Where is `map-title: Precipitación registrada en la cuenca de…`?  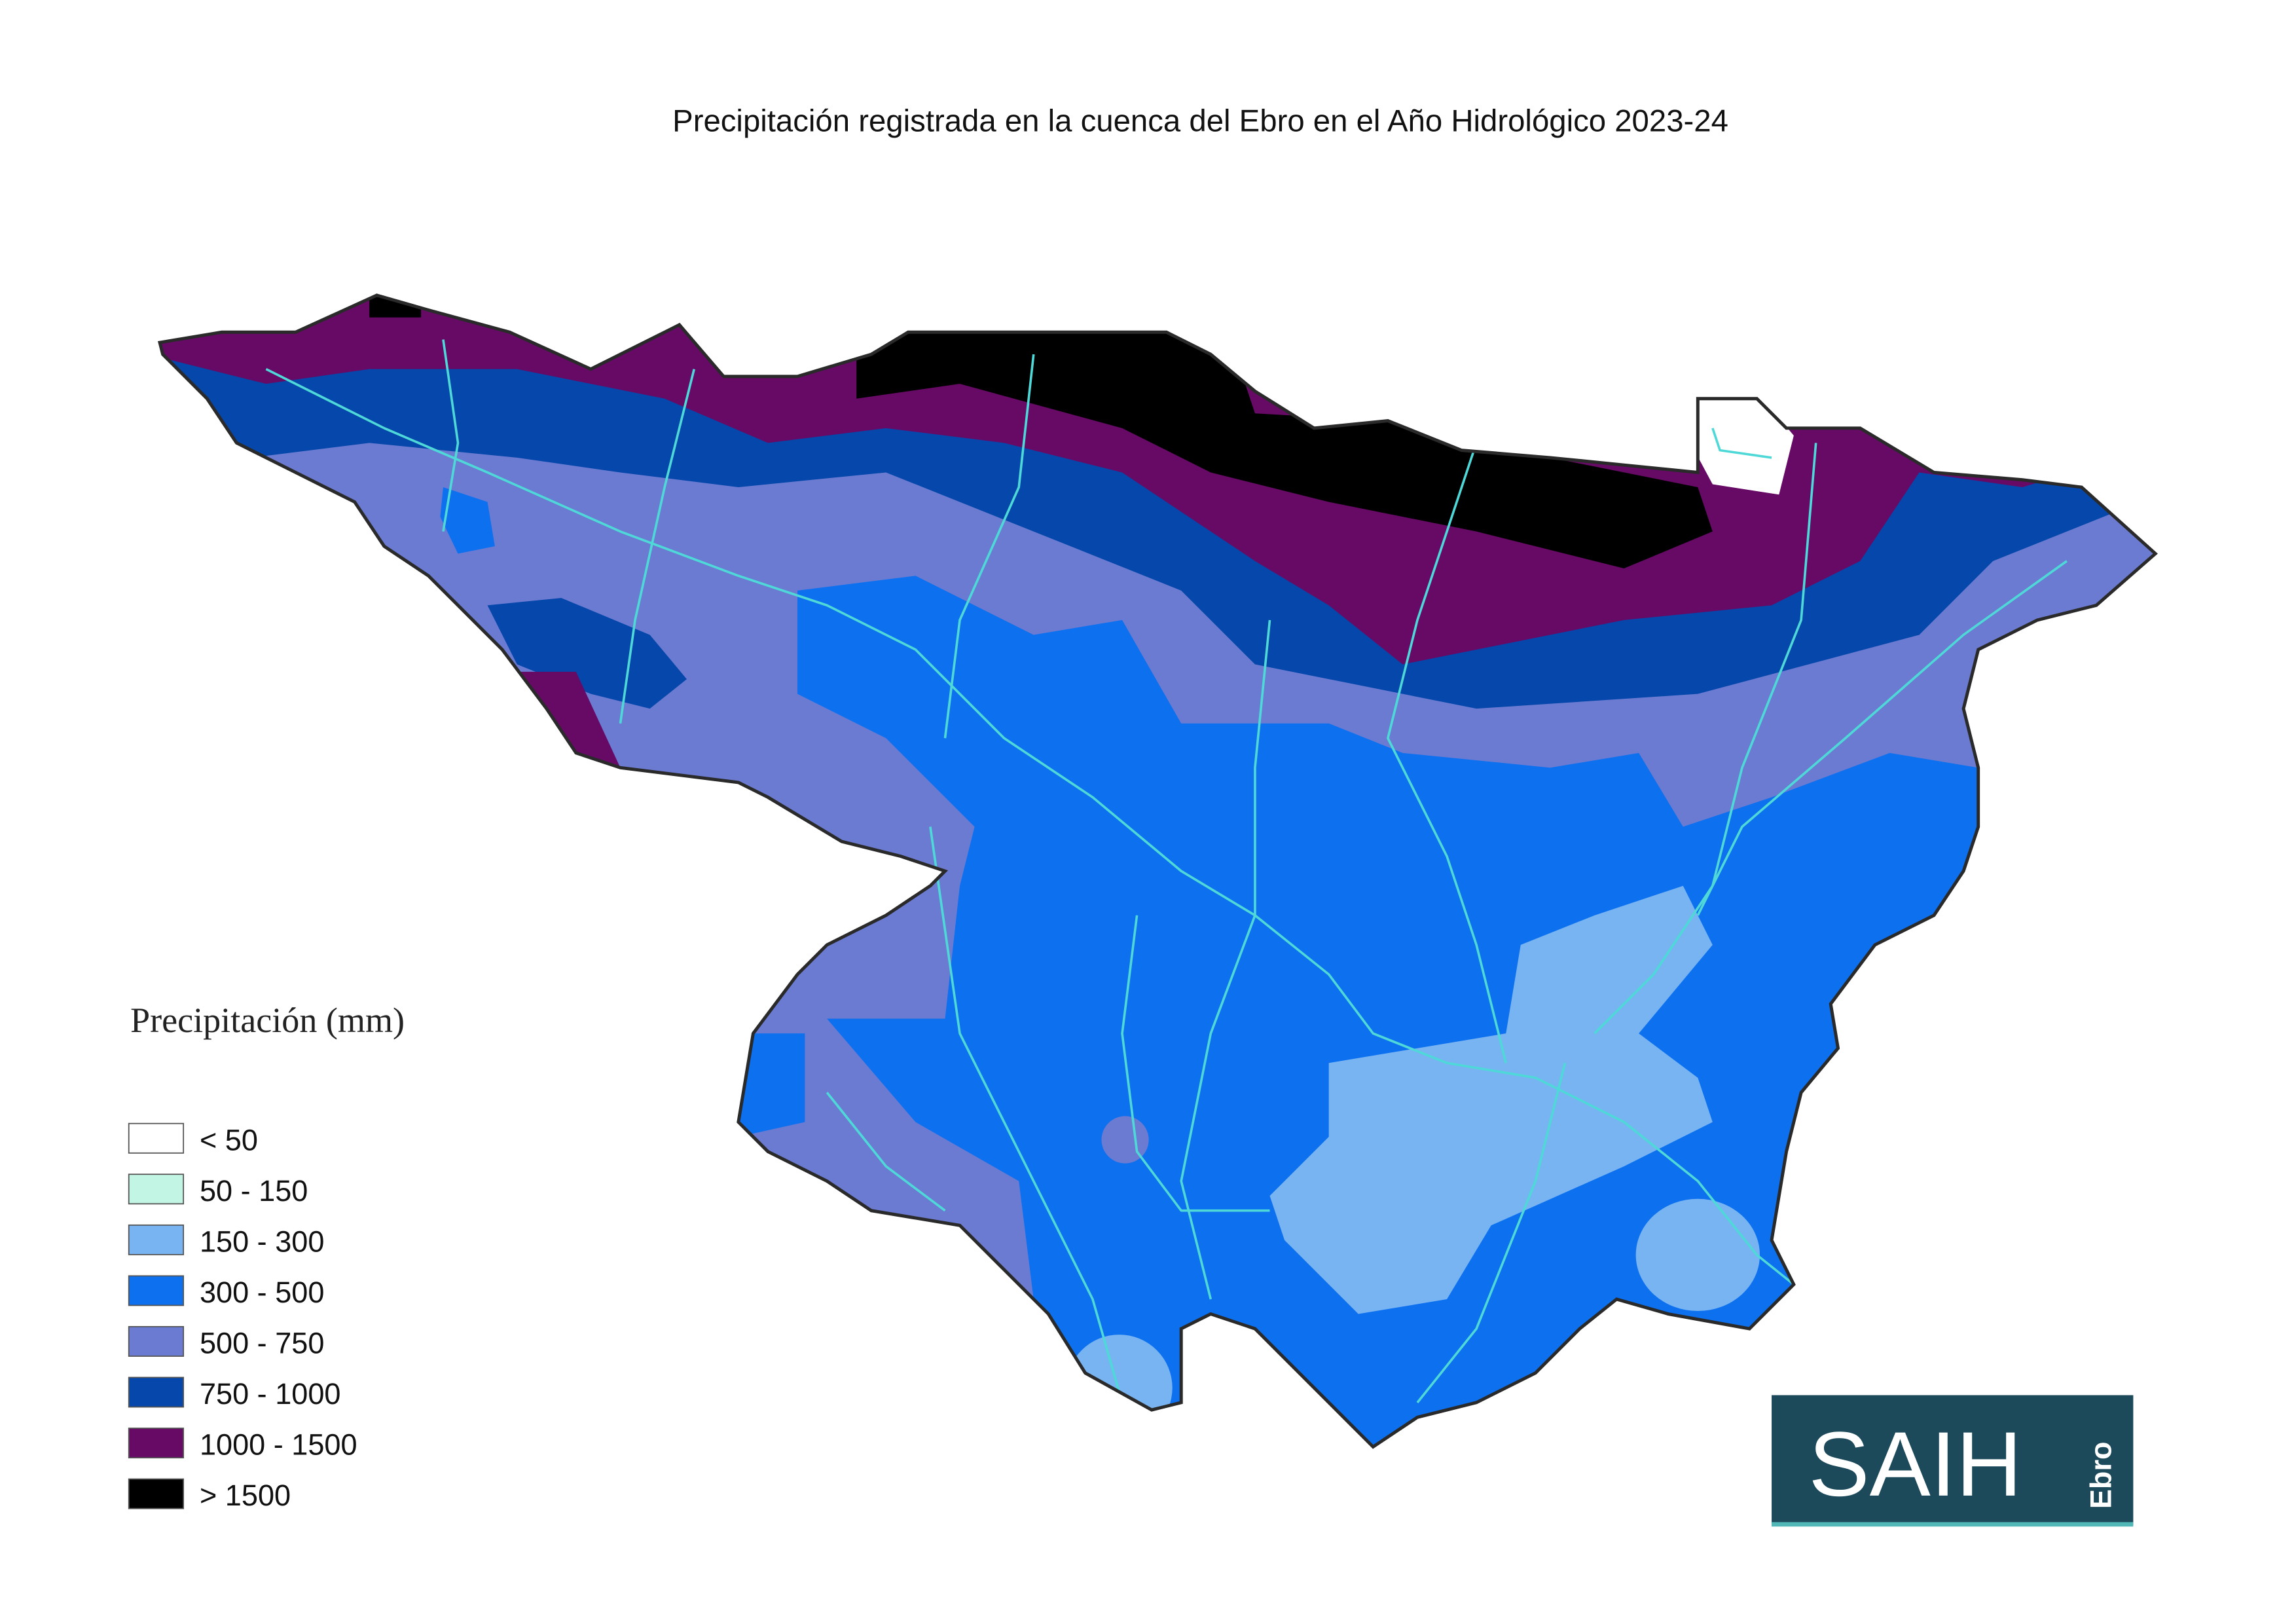
map-title: Precipitación registrada en la cuenca de… is located at coordinates (1200, 121).